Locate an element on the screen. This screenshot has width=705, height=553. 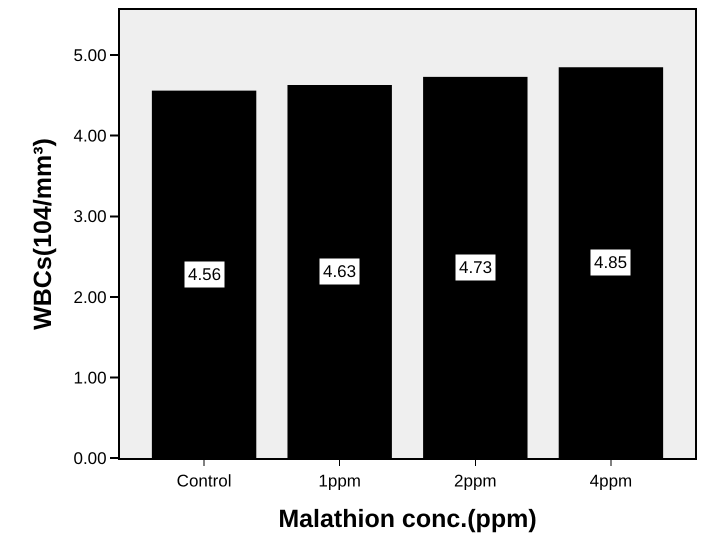
data-label: 4.85 is located at coordinates (611, 262).